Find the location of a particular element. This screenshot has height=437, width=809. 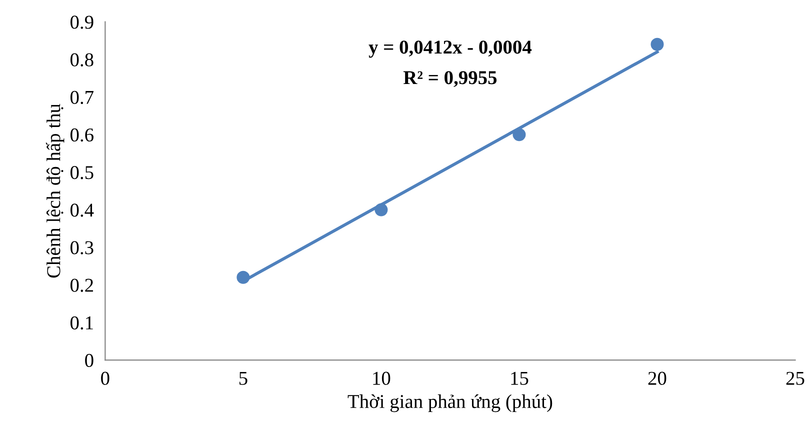

y-tick-label: 0.4 is located at coordinates (82, 210).